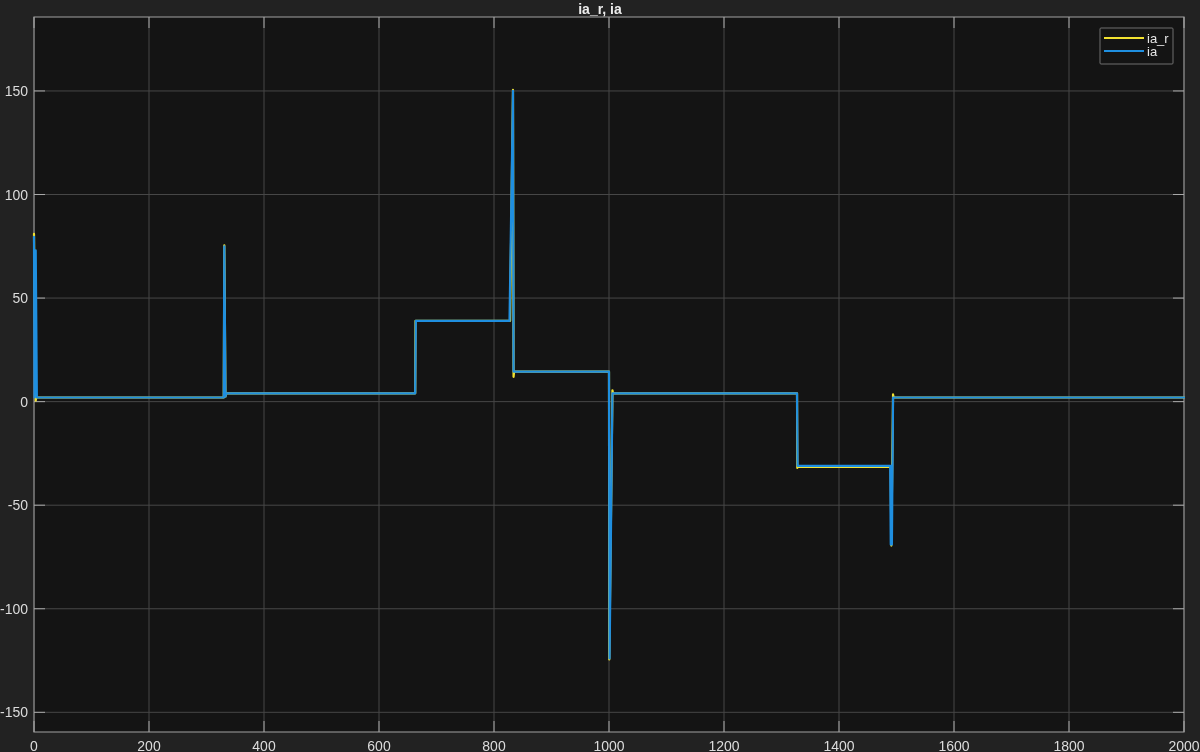 This screenshot has height=752, width=1200. Describe the element at coordinates (149, 744) in the screenshot. I see `x-tick-label: 200` at that location.